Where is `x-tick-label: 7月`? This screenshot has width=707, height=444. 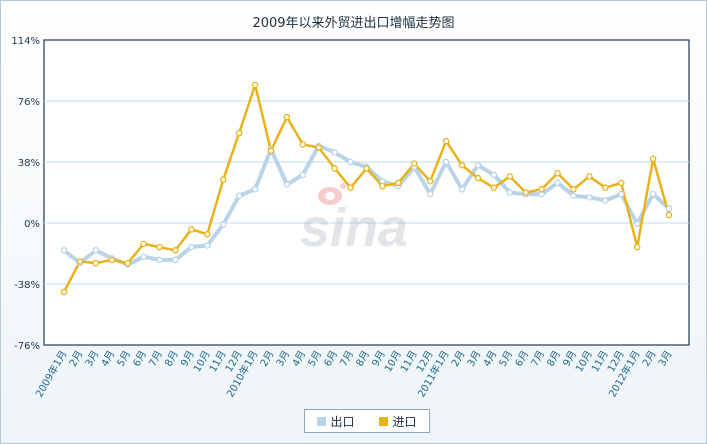 x-tick-label: 7月 is located at coordinates (347, 359).